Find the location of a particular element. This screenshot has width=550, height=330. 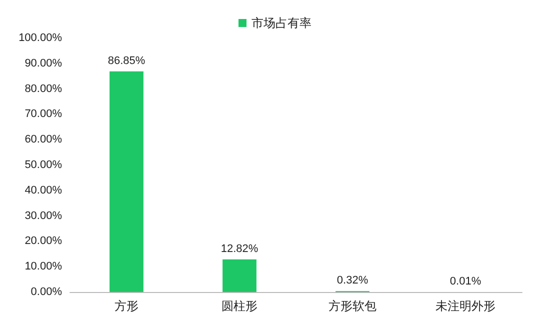

y-tick-label: 100.00% is located at coordinates (40, 38).